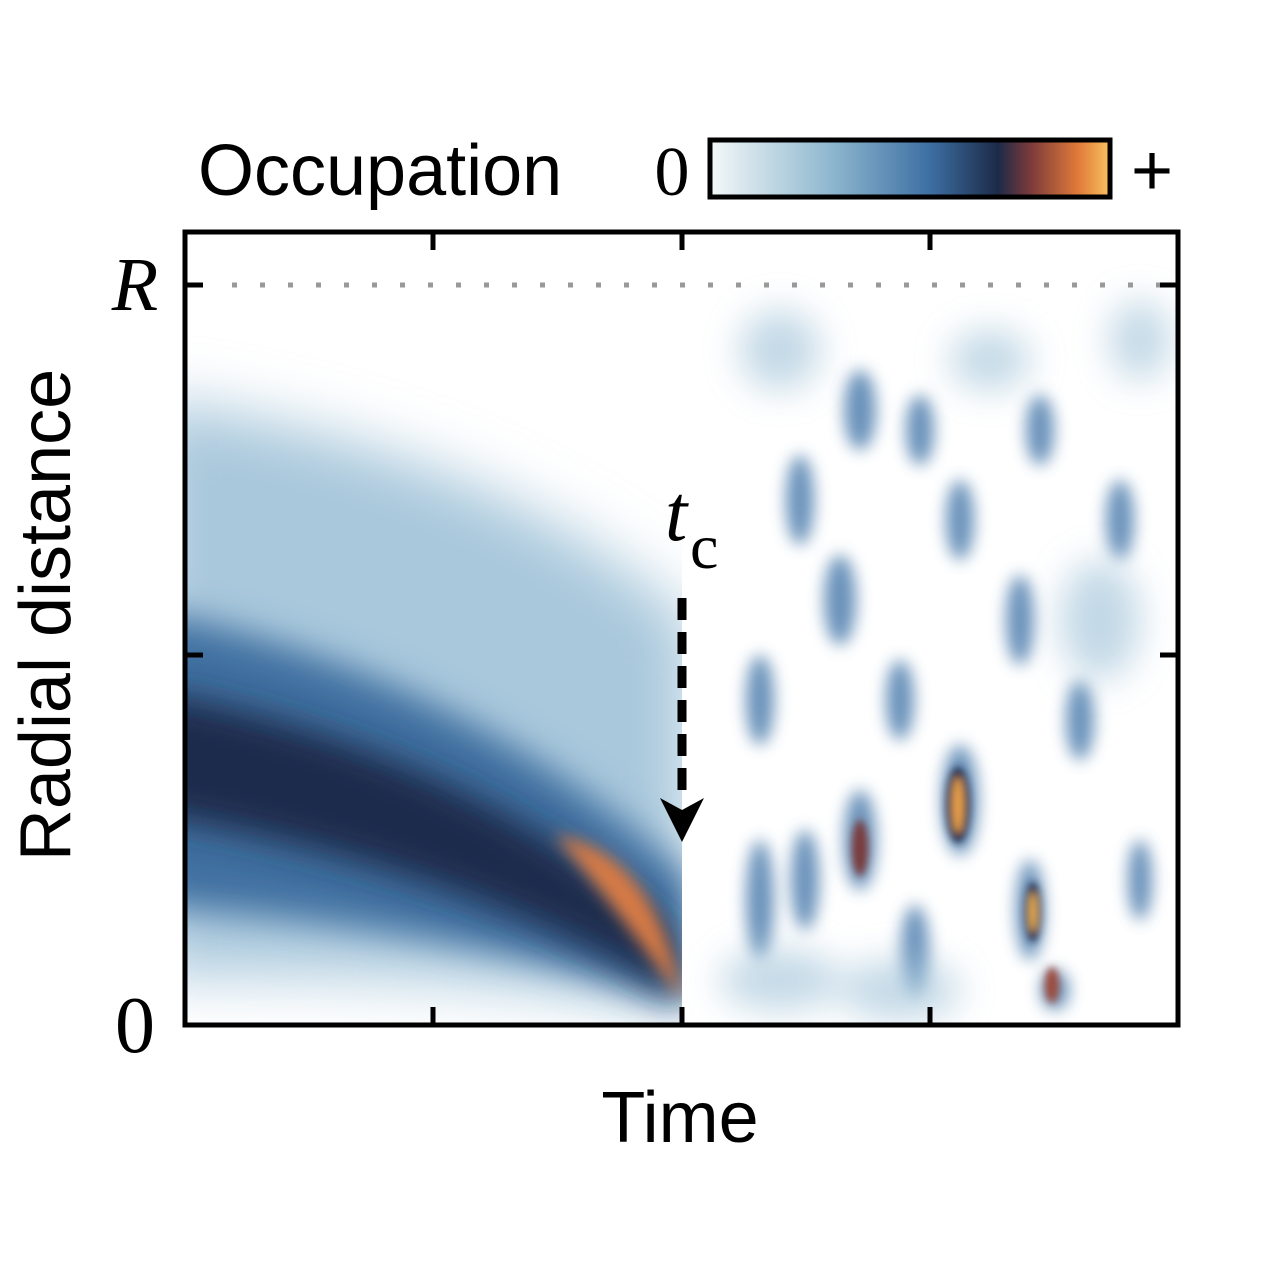 This screenshot has height=1278, width=1280. What do you see at coordinates (46, 615) in the screenshot?
I see `y-axis-label: Radial distance` at bounding box center [46, 615].